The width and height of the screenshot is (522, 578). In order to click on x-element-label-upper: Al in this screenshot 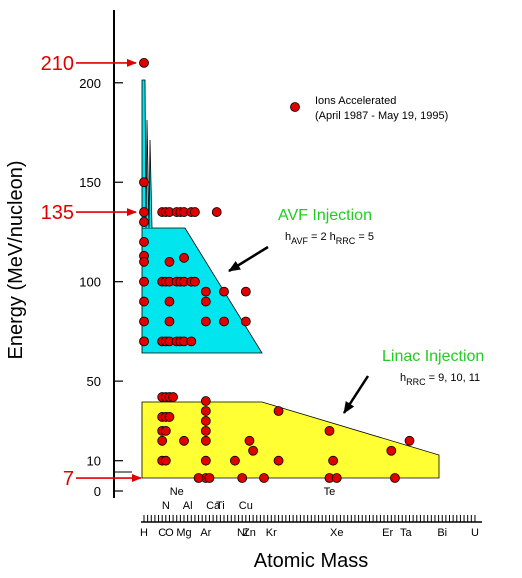, I will do `click(188, 506)`.